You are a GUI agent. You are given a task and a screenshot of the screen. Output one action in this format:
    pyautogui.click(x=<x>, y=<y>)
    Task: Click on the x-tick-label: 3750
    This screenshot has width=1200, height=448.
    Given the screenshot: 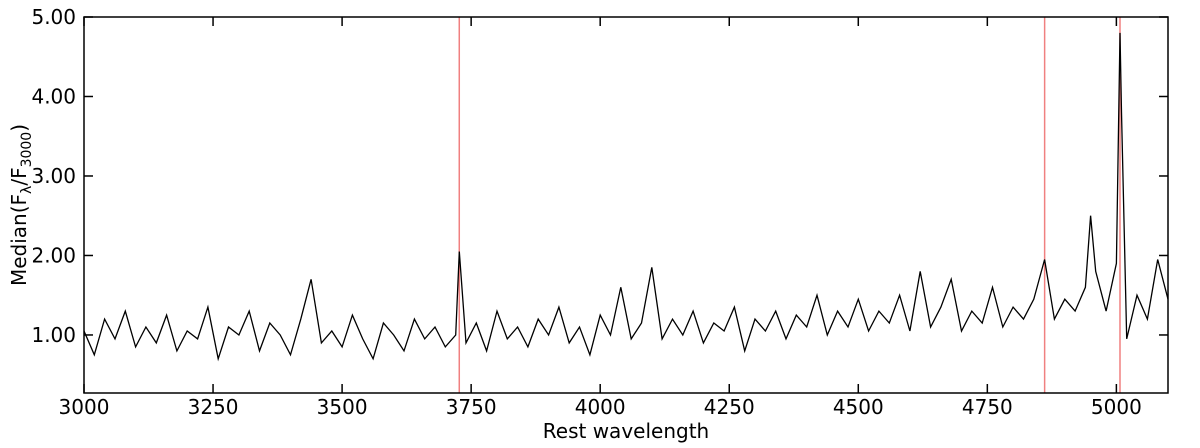 What is the action you would take?
    pyautogui.click(x=471, y=407)
    